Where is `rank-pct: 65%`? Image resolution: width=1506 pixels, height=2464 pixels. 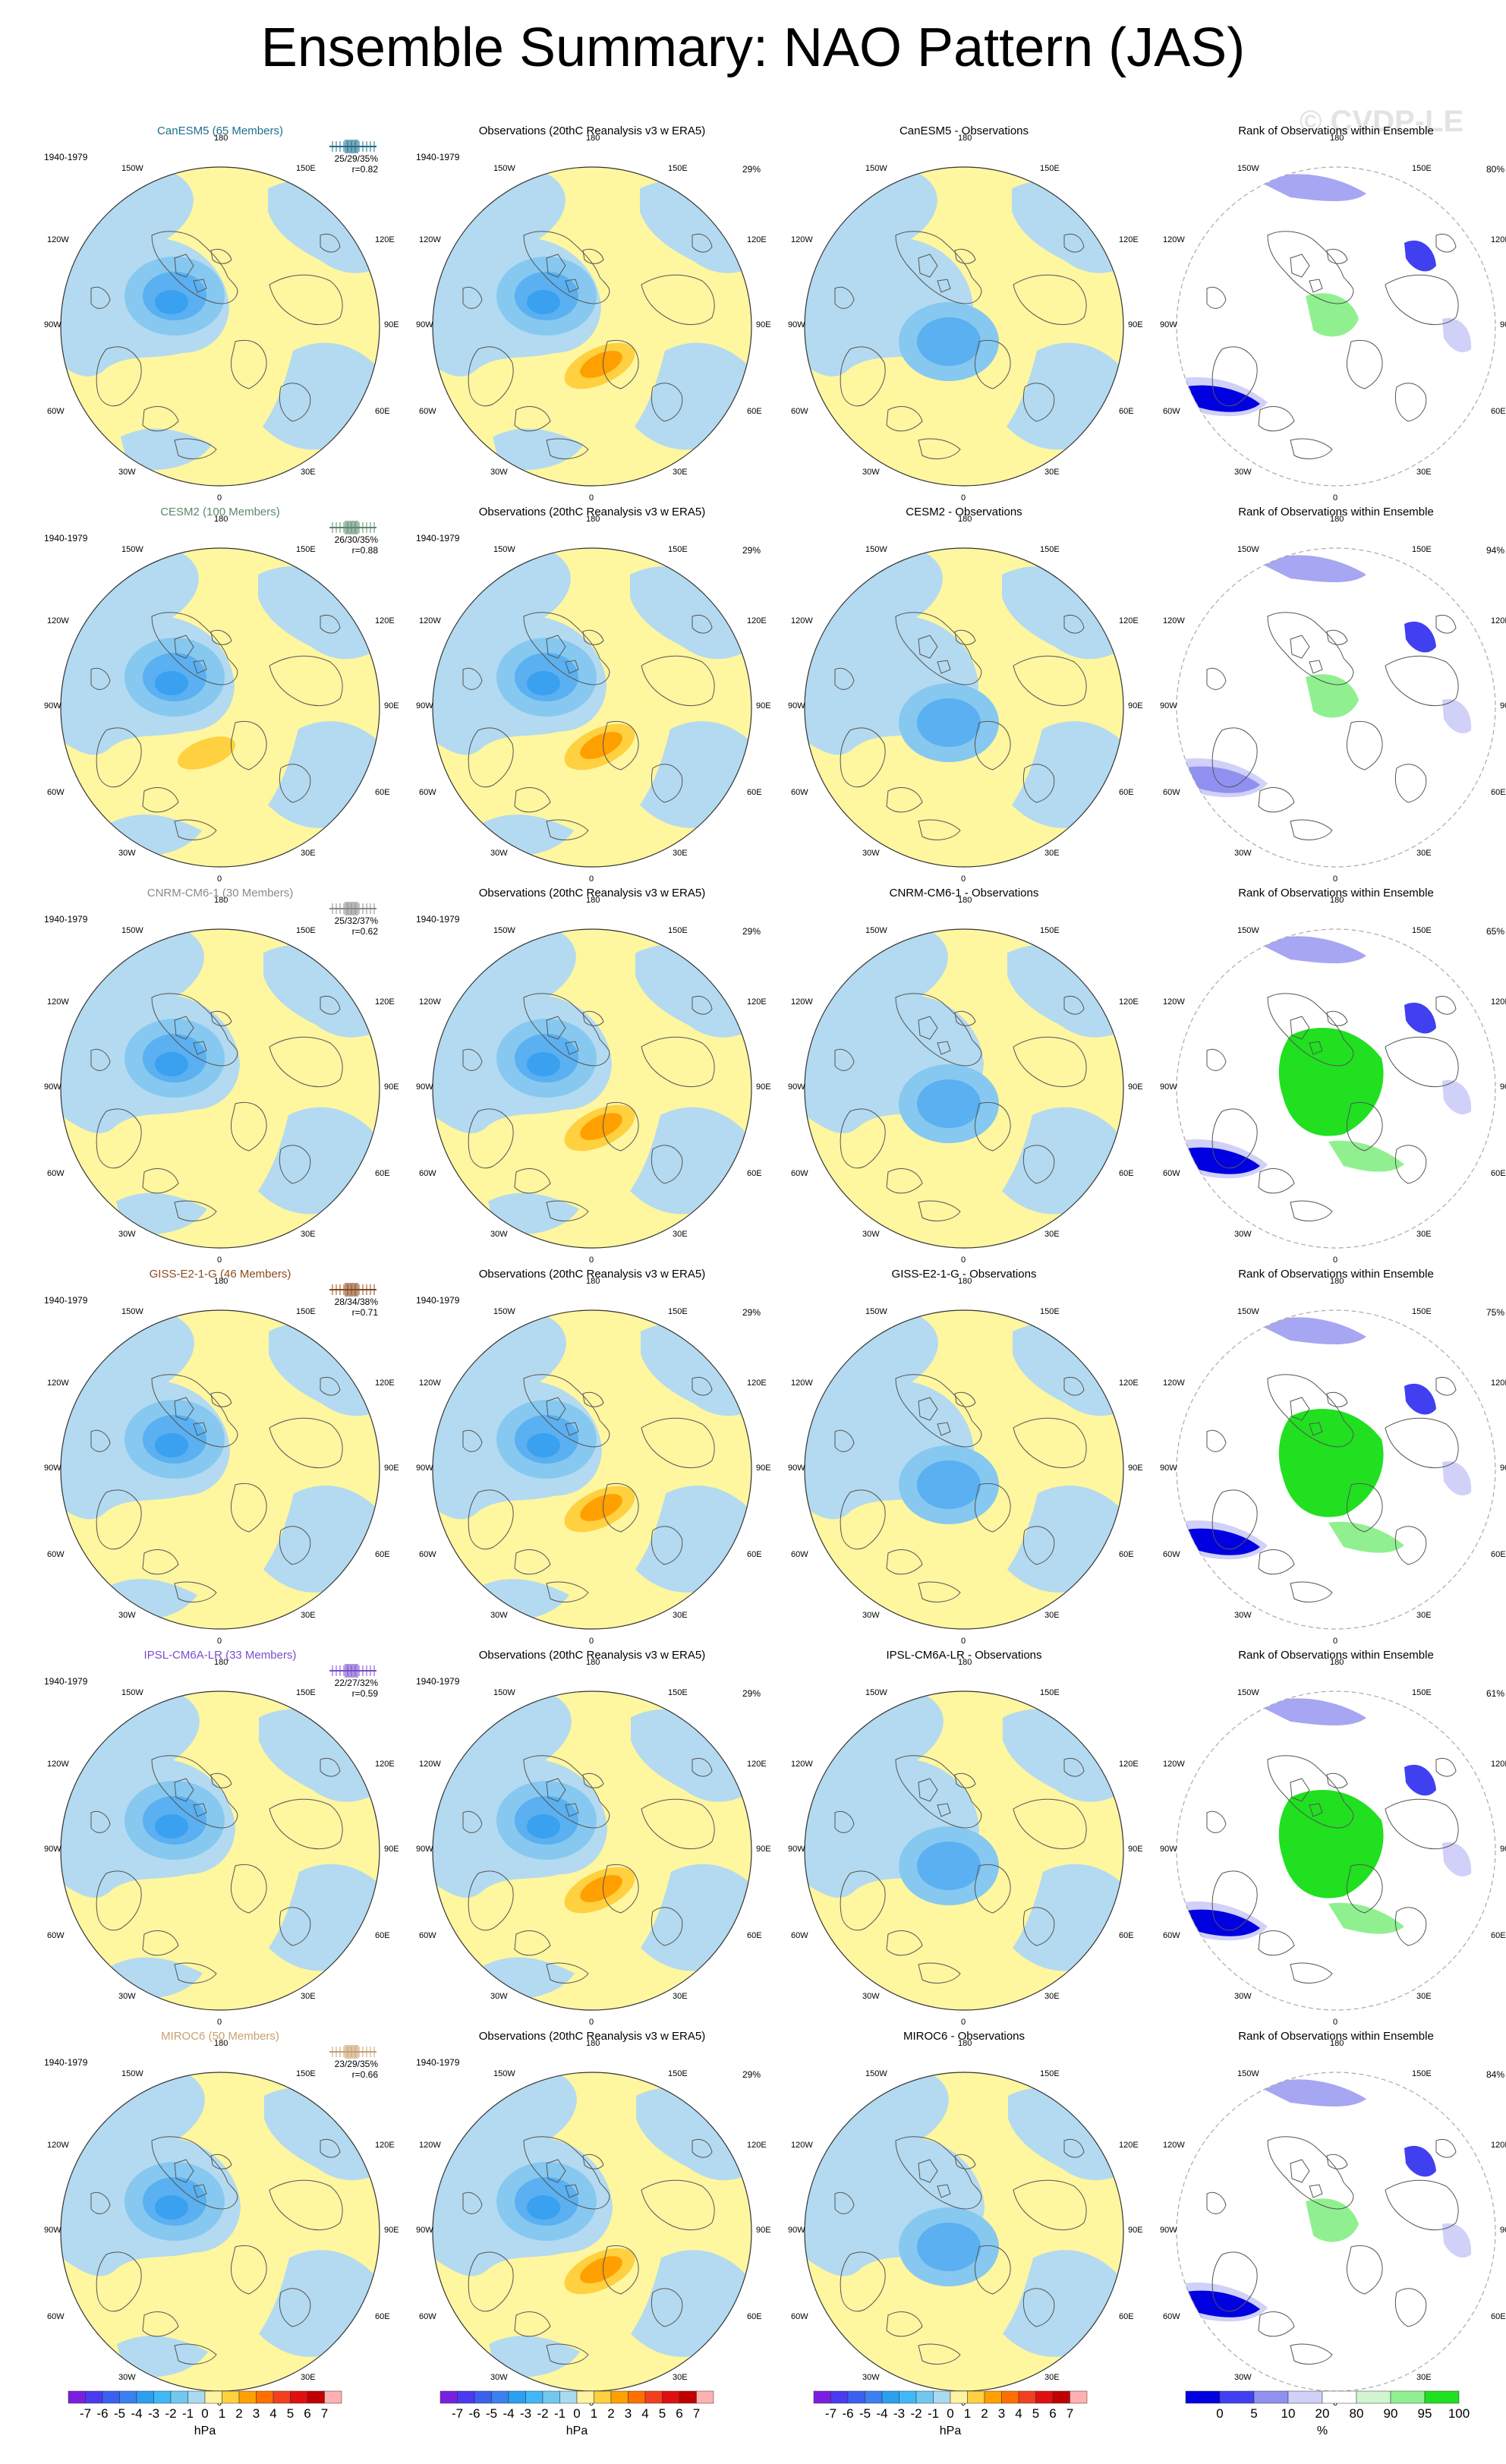
rank-pct: 65% is located at coordinates (1495, 932).